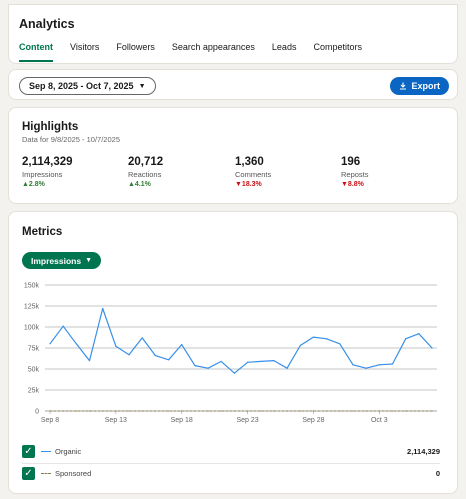 The width and height of the screenshot is (466, 499). I want to click on legend-organic: ✓ Organic 2,114,329, so click(231, 451).